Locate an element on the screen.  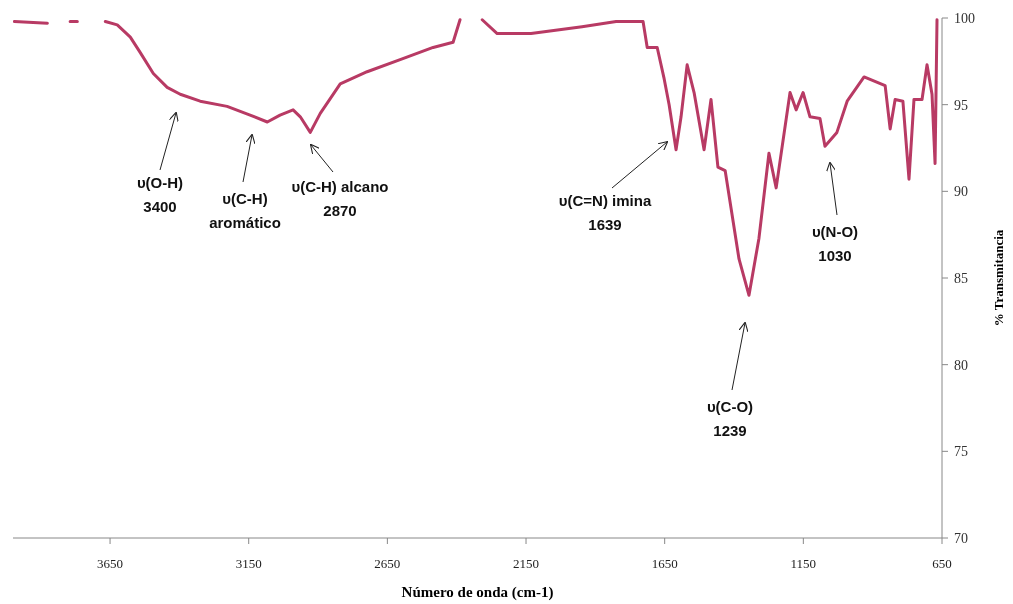
x-tick-label: 3150 is located at coordinates (248, 563).